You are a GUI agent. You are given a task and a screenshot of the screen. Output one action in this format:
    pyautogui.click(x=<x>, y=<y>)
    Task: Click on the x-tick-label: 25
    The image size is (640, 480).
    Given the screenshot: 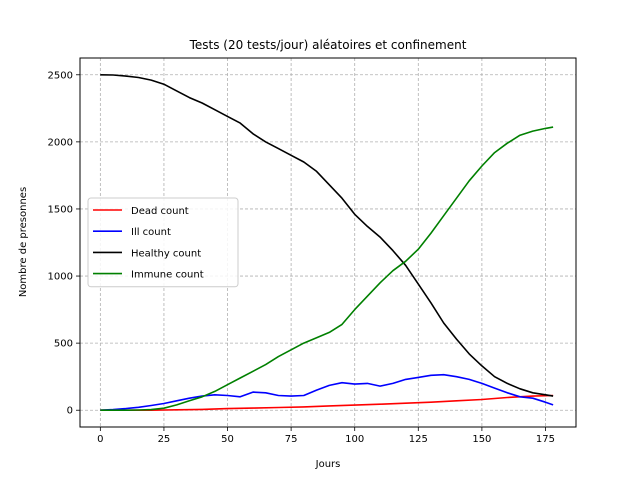 What is the action you would take?
    pyautogui.click(x=164, y=439)
    